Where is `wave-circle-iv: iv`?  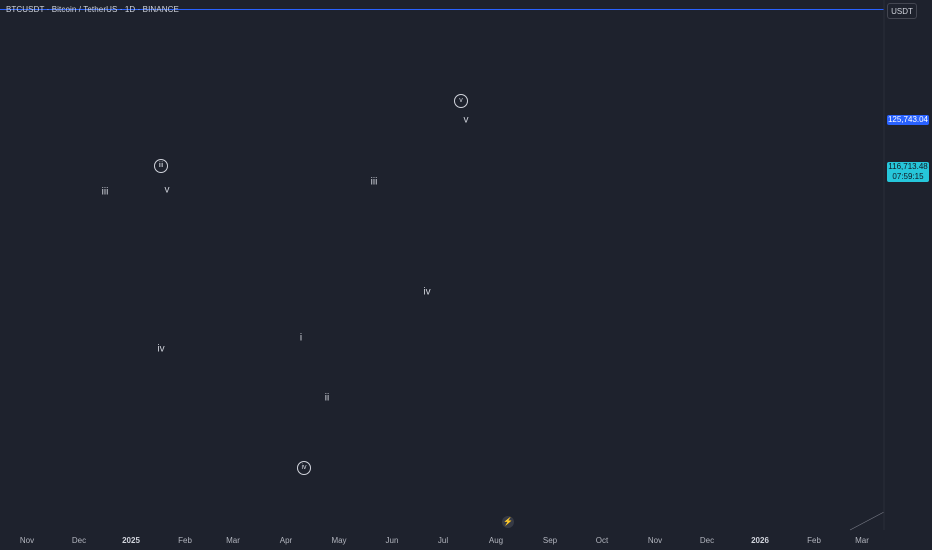 wave-circle-iv: iv is located at coordinates (304, 468).